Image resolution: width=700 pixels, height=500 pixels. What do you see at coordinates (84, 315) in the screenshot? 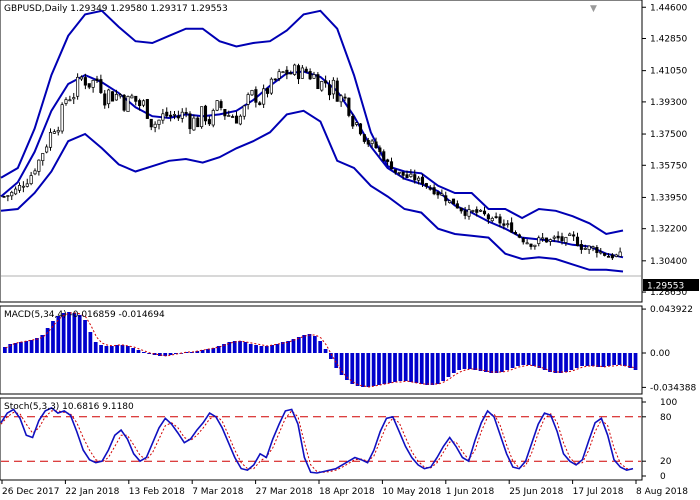
I see `macd-title: MACD(5,34,4) -0.016859 -0.014694` at bounding box center [84, 315].